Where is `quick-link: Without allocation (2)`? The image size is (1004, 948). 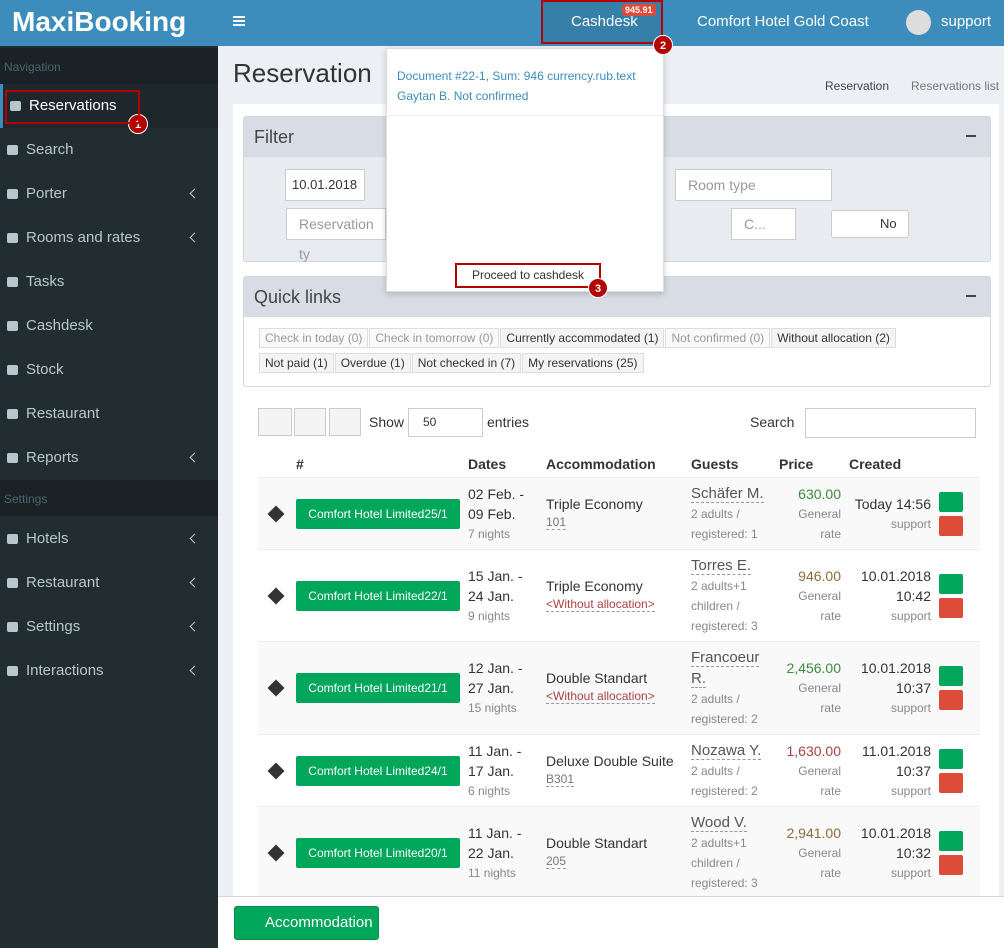 quick-link: Without allocation (2) is located at coordinates (833, 338).